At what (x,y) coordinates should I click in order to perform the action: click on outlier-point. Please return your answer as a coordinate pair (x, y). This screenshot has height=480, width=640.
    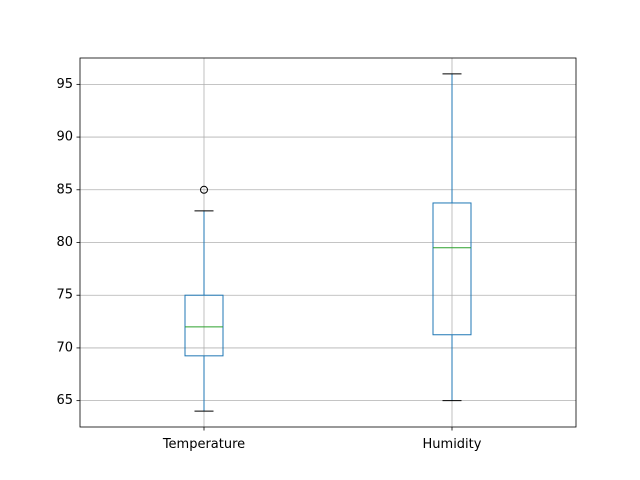
    Looking at the image, I should click on (204, 189).